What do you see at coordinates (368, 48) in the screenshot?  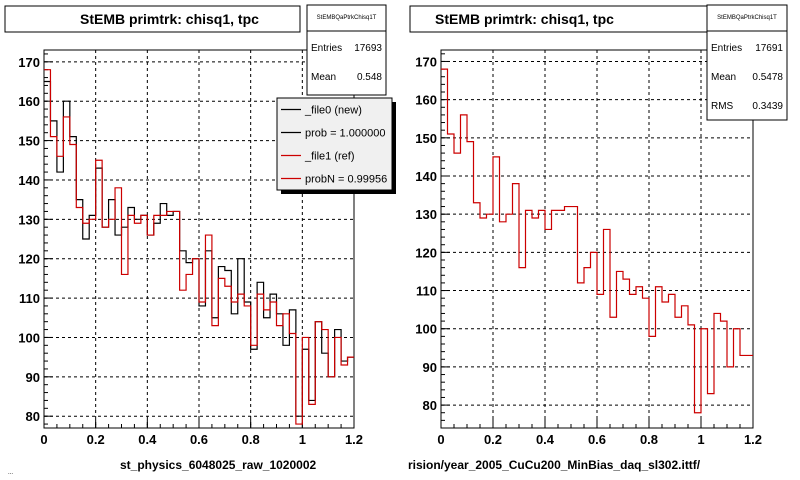 I see `stats-value: 17693` at bounding box center [368, 48].